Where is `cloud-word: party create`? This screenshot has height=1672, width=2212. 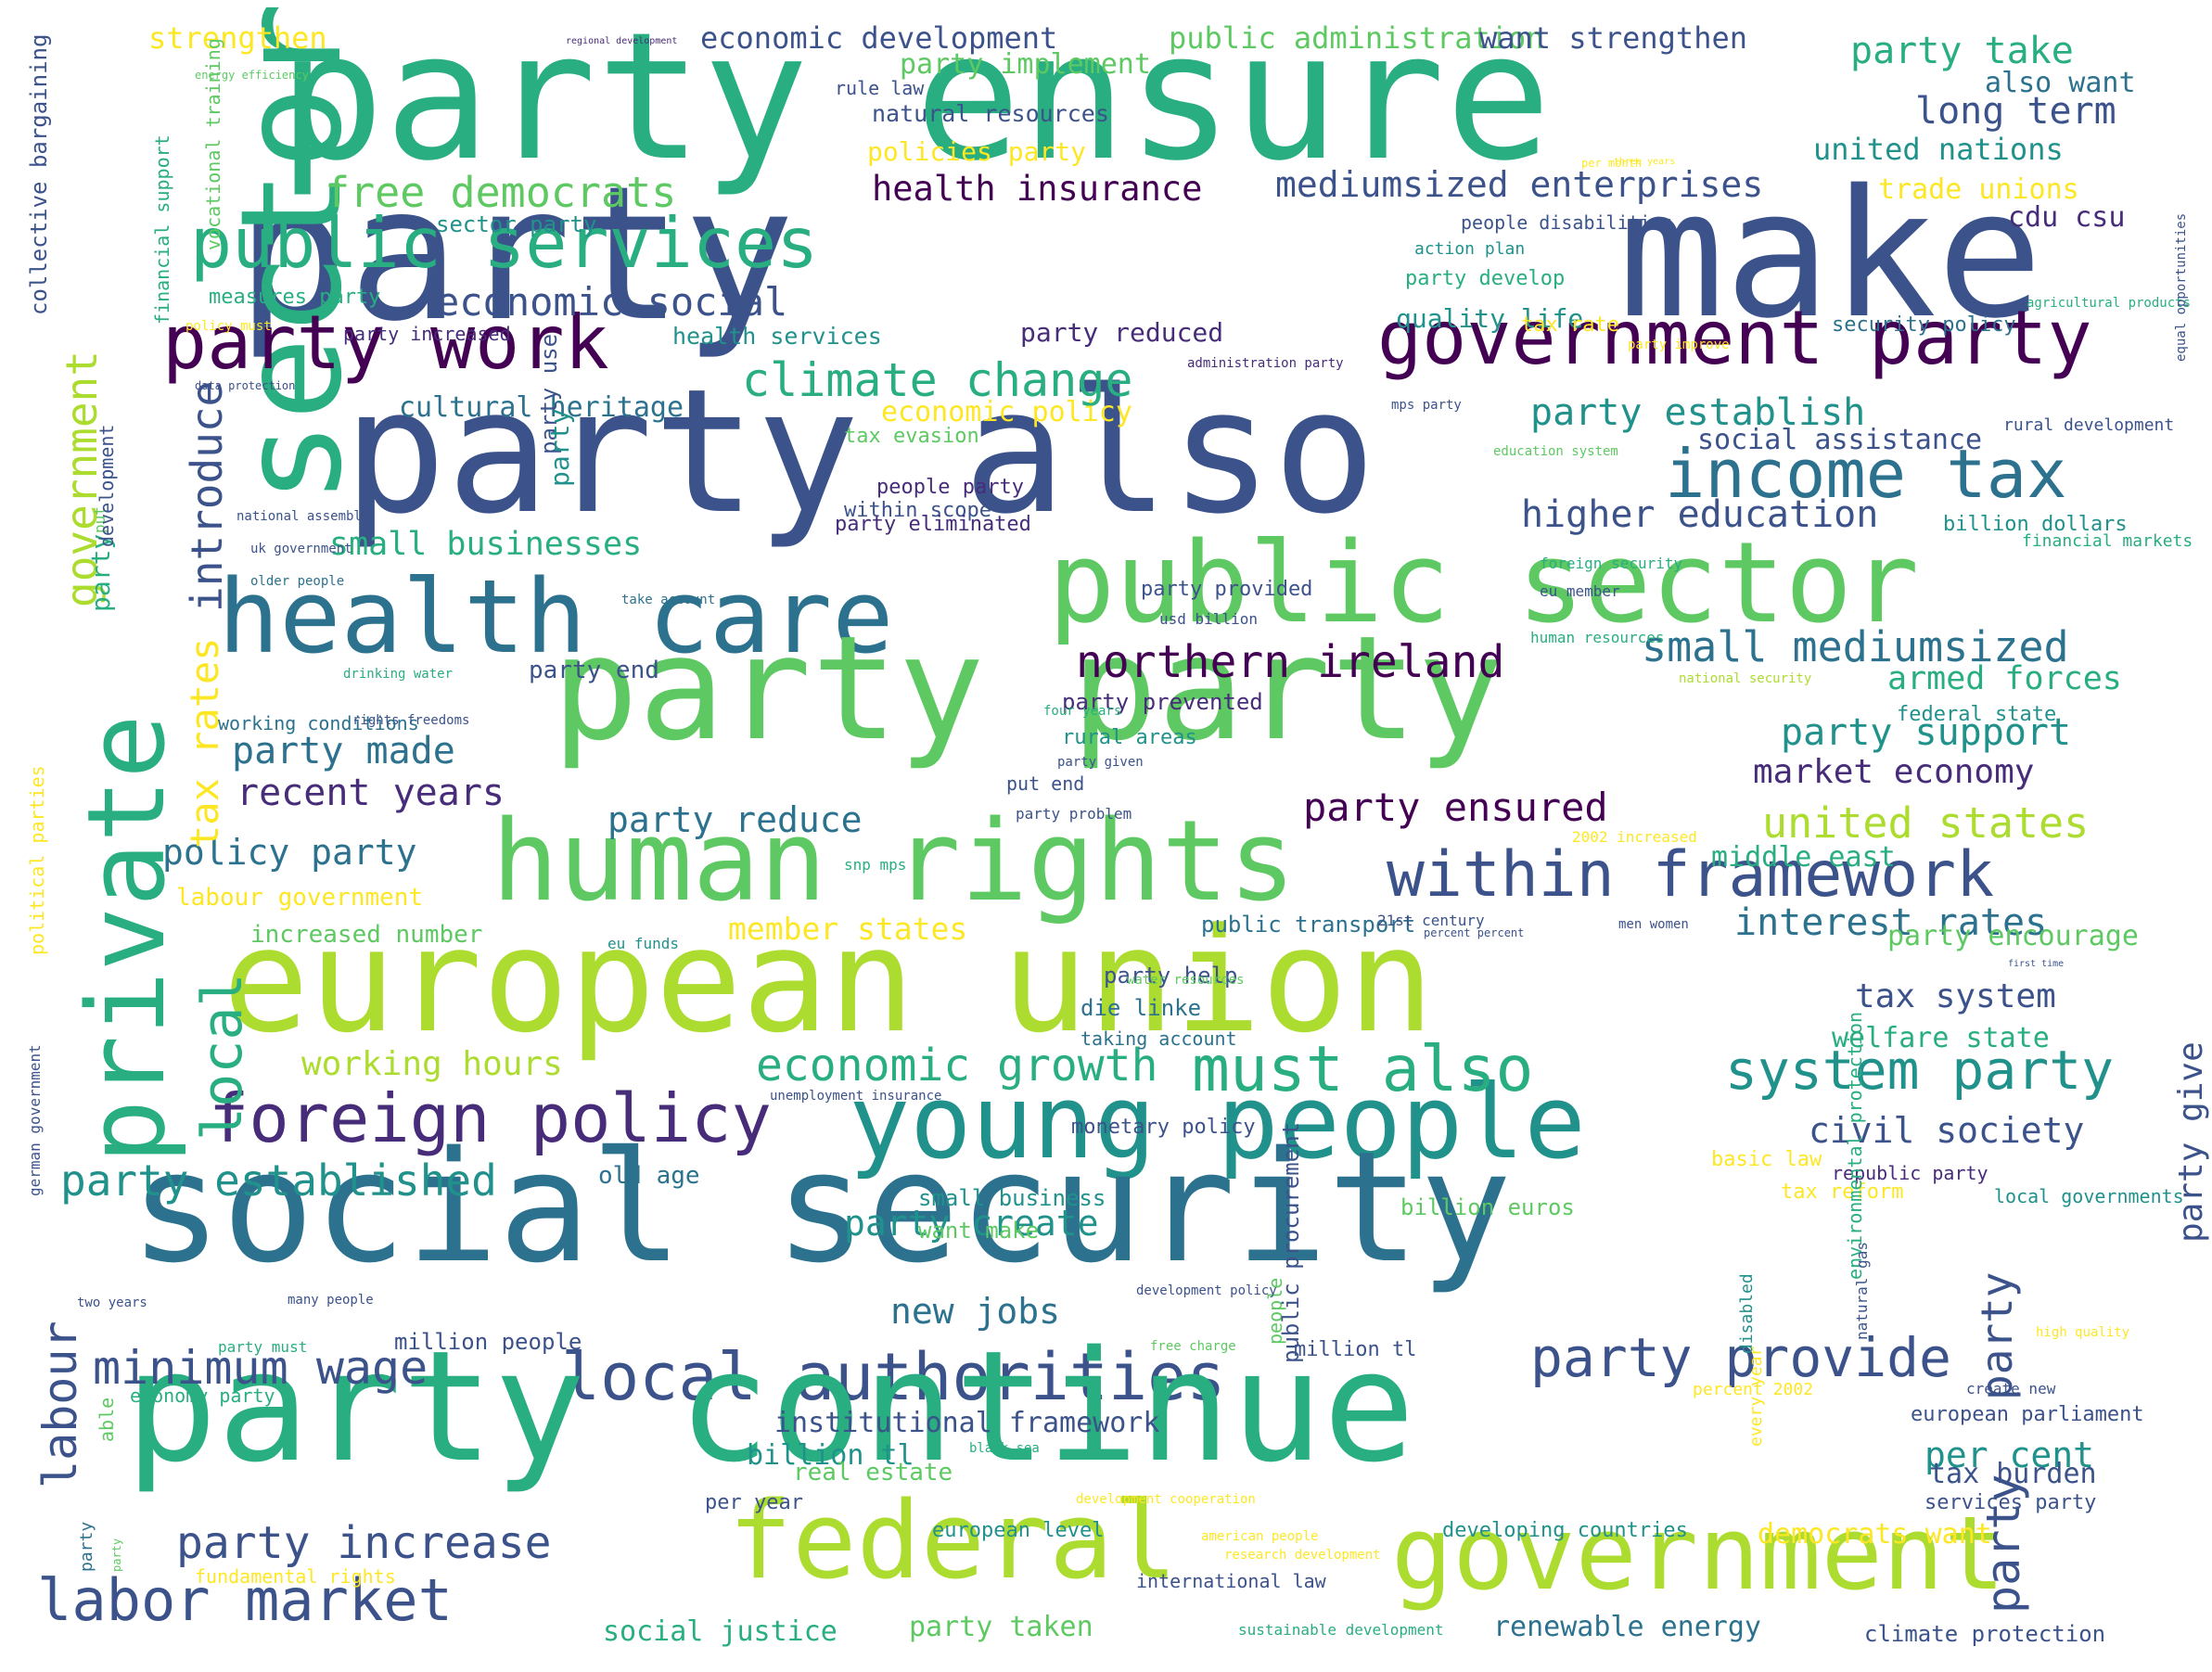
cloud-word: party create is located at coordinates (971, 1223).